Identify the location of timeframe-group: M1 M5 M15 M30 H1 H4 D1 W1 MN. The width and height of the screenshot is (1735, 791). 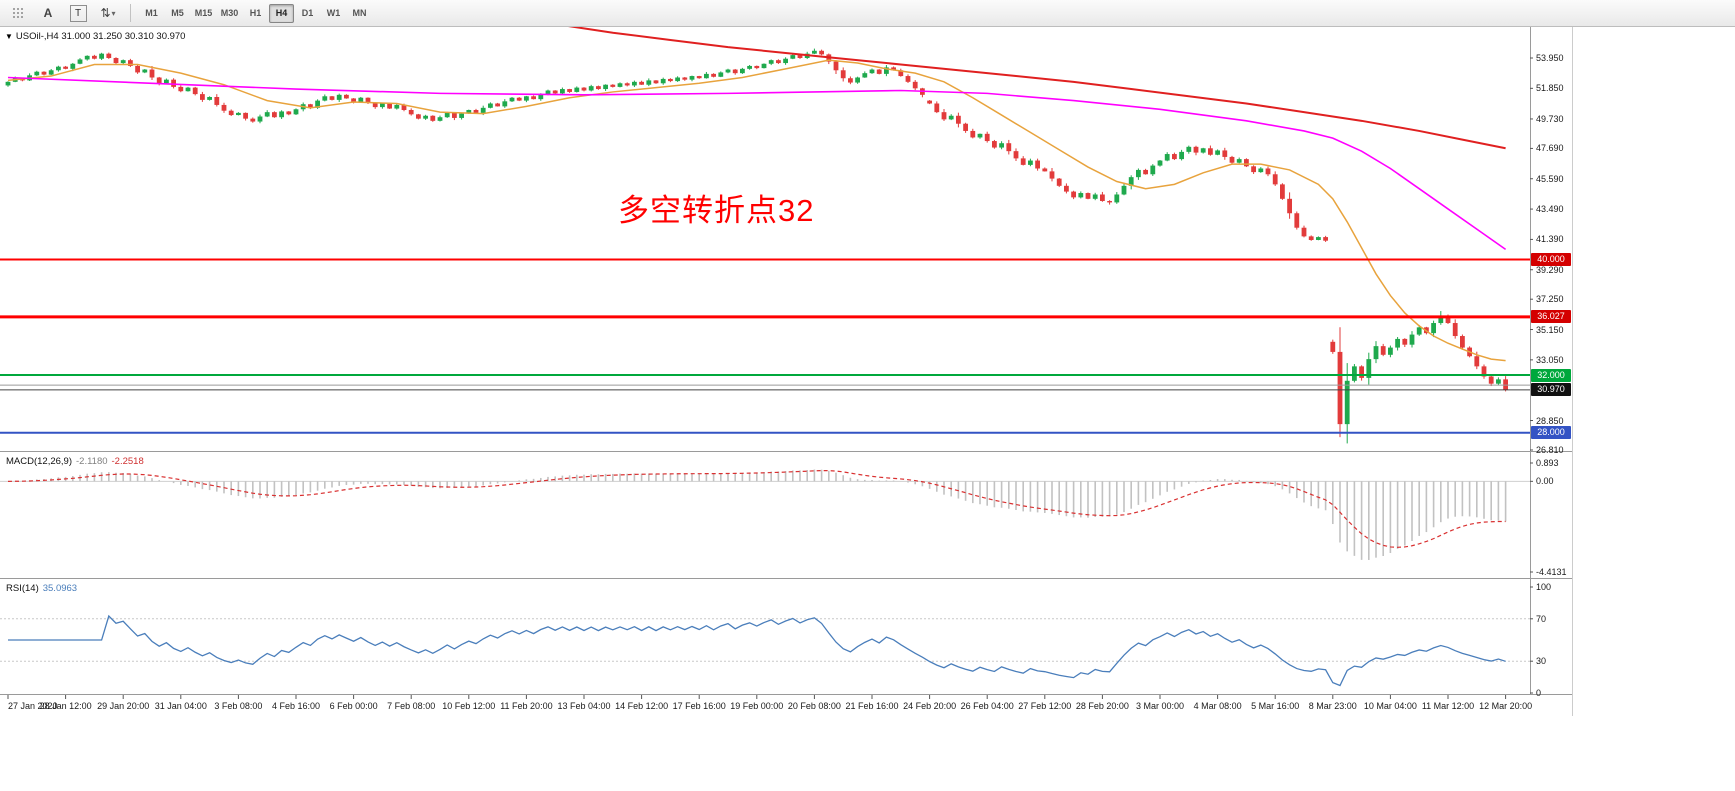
(255, 13).